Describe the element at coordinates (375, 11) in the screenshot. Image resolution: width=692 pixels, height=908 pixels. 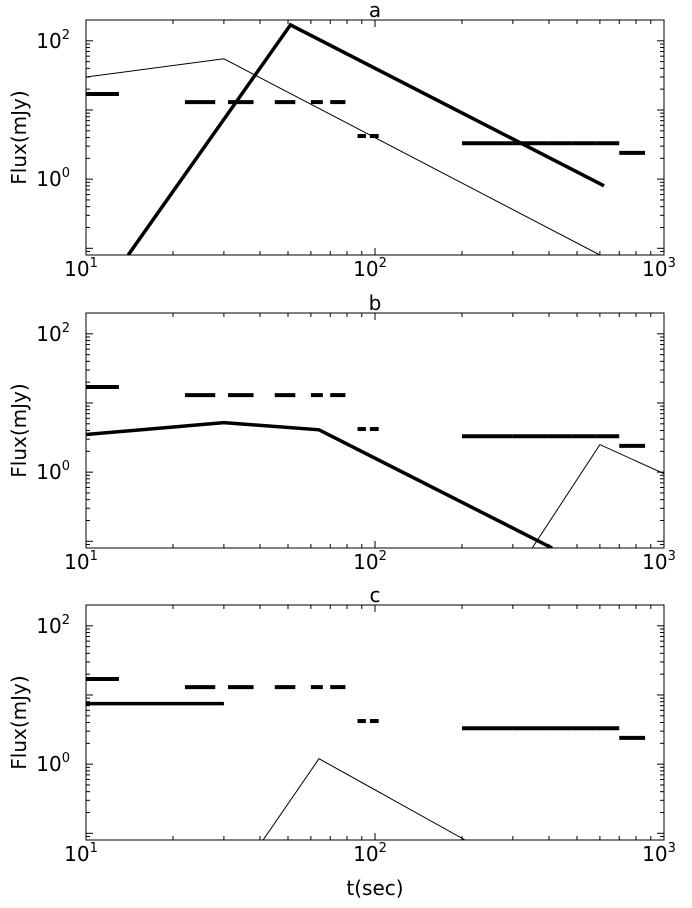
I see `panel-title: a` at that location.